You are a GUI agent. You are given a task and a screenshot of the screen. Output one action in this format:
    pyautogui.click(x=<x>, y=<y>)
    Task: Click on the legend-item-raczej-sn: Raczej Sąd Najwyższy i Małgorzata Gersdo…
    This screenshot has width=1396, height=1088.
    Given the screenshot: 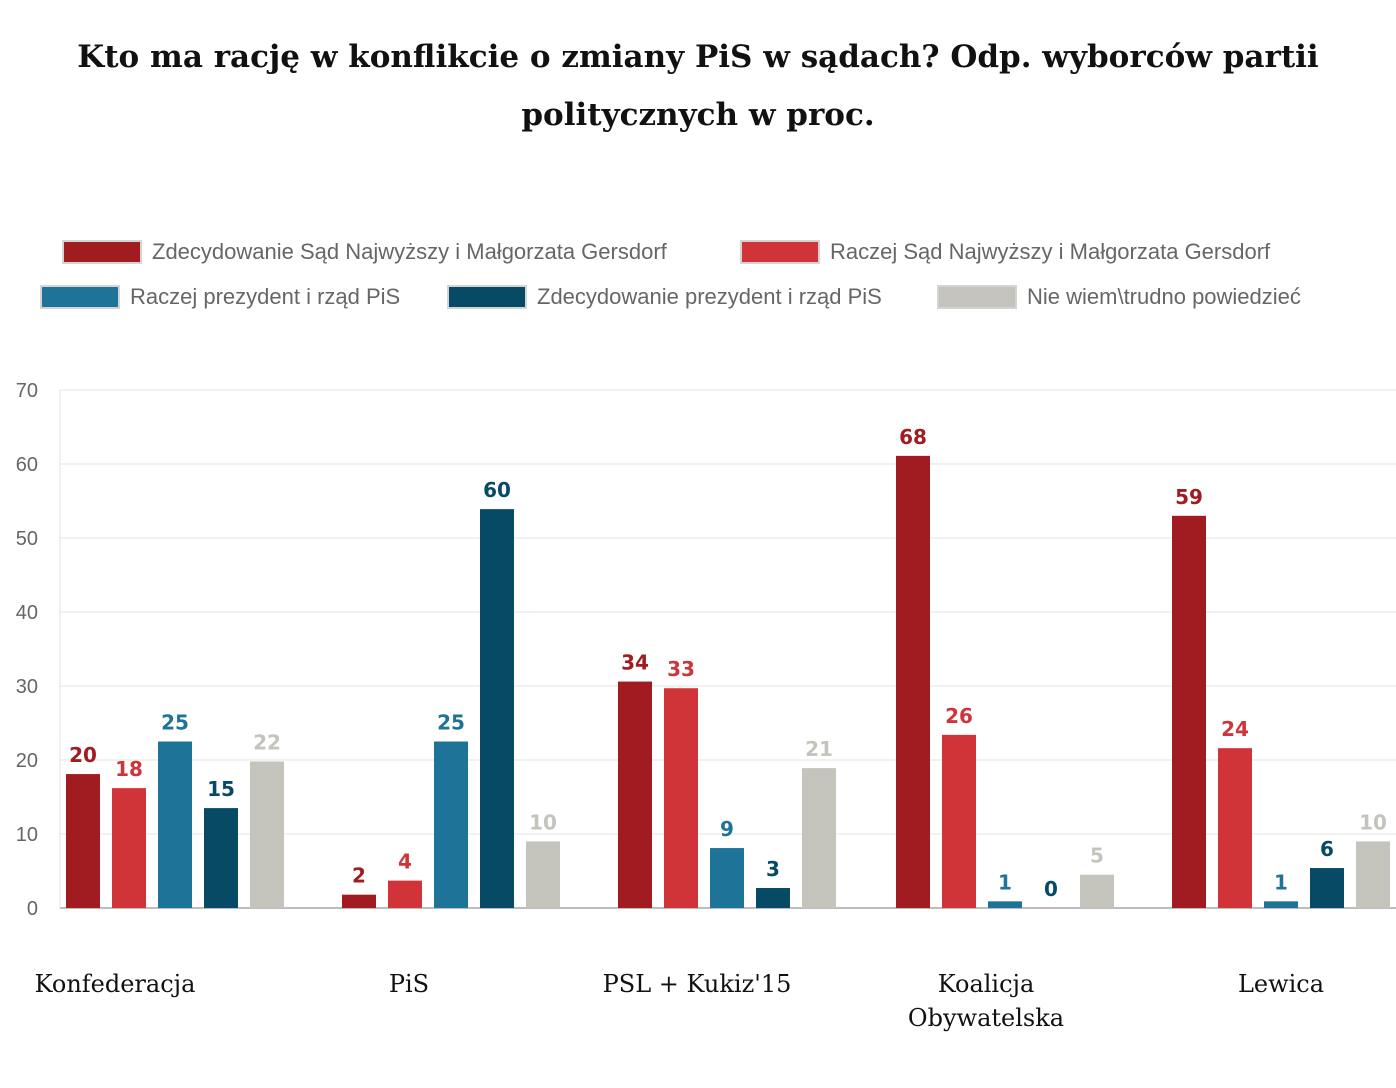 What is the action you would take?
    pyautogui.click(x=1005, y=252)
    